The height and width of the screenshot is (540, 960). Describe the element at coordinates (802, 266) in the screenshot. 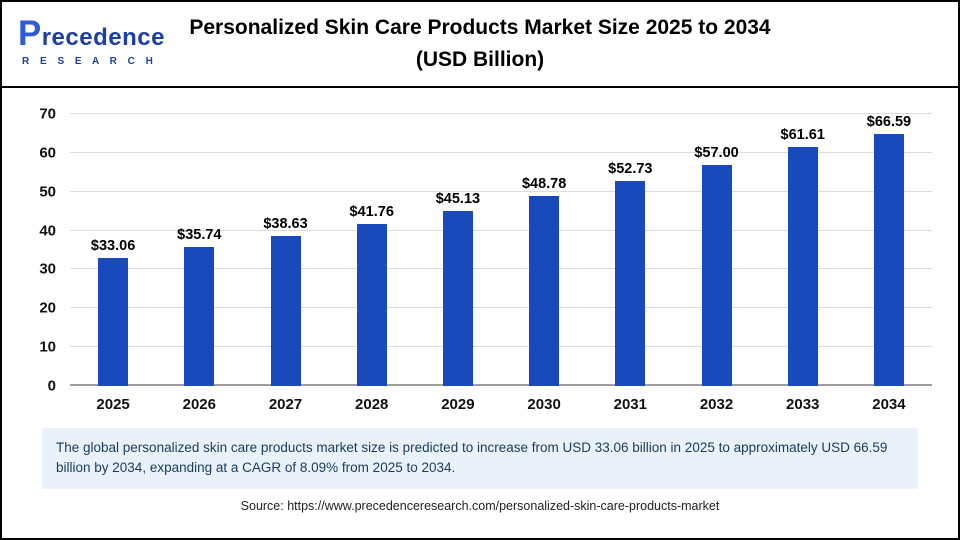

I see `bar-2033` at that location.